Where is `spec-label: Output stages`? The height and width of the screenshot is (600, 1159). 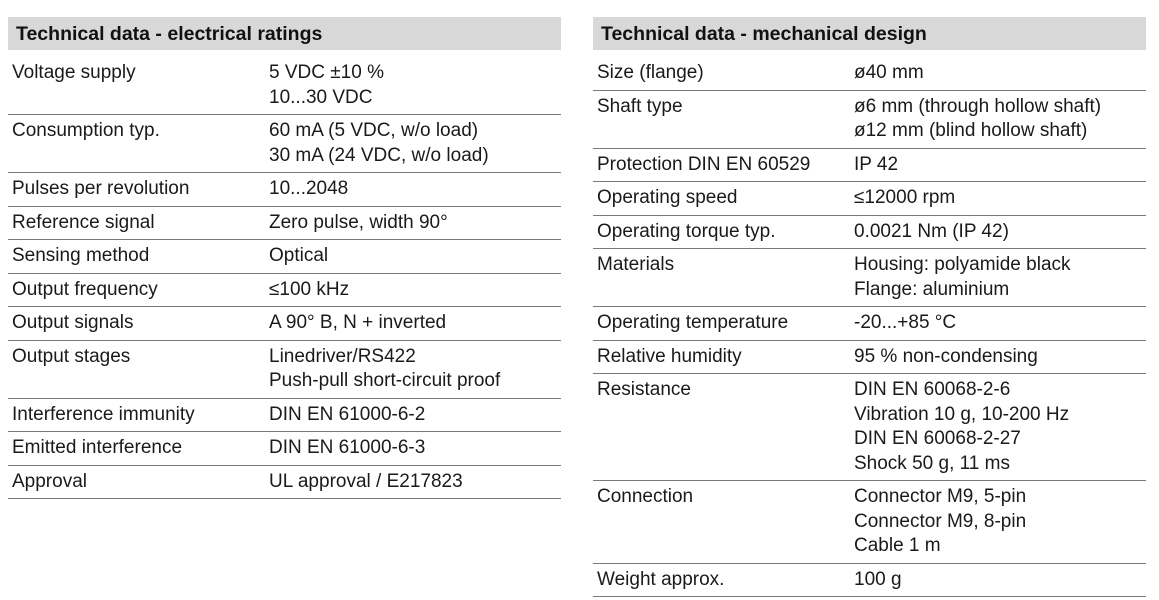
spec-label: Output stages is located at coordinates (71, 356).